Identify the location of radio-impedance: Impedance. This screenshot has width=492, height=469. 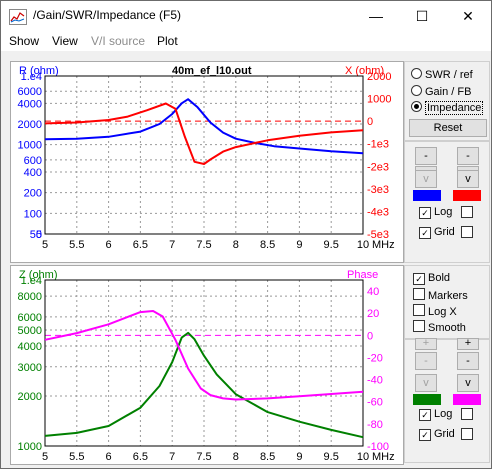
(447, 108).